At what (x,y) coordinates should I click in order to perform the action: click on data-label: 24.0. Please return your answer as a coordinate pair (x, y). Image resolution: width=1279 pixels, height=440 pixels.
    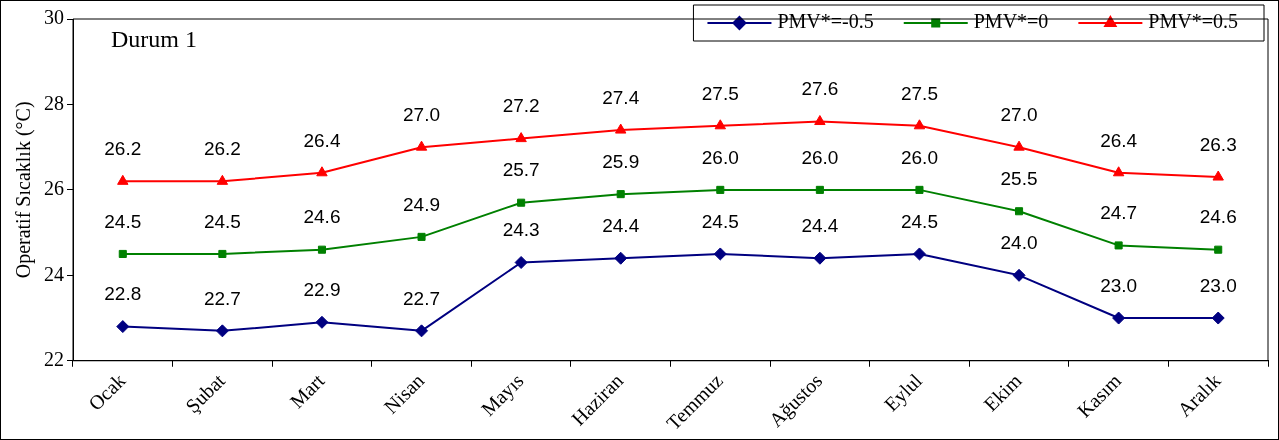
    Looking at the image, I should click on (1019, 243).